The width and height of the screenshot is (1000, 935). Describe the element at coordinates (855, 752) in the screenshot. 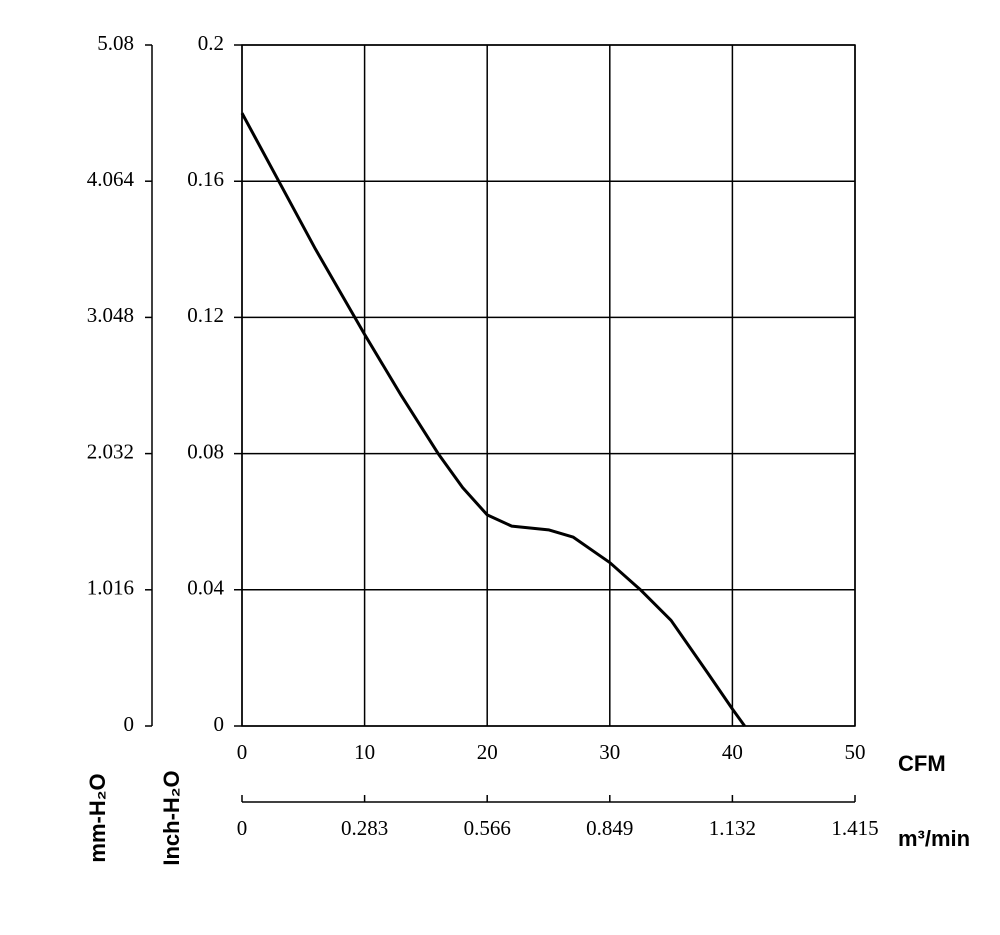

I see `x-tick-label: 50` at that location.